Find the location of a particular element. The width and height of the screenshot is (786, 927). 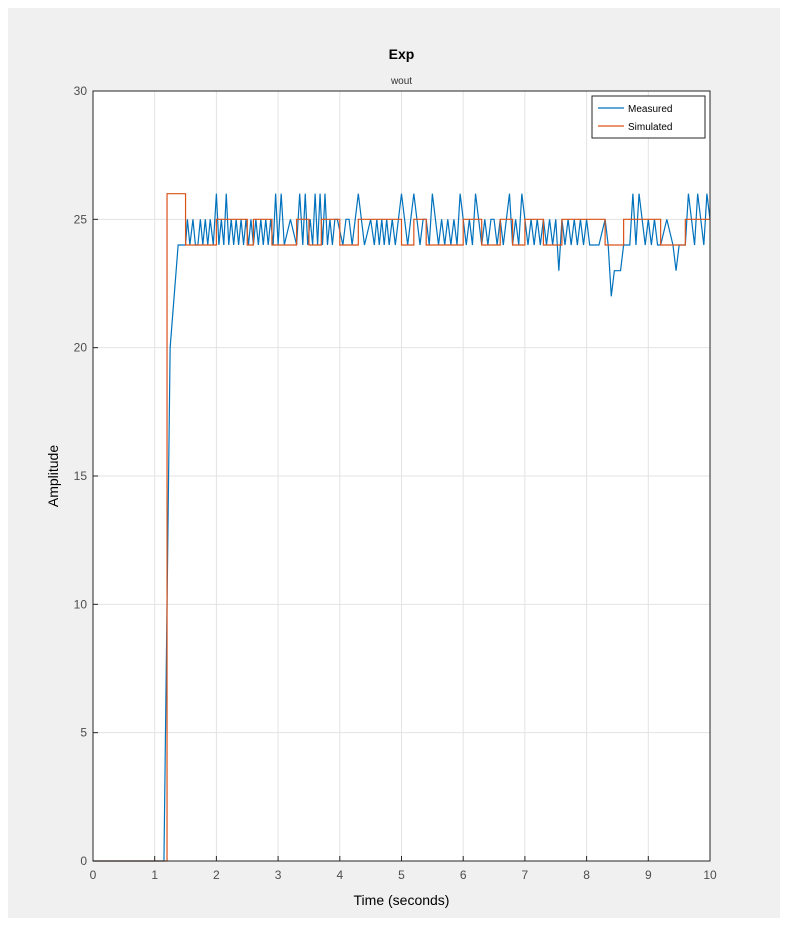

x-tick-label: 2 is located at coordinates (216, 875).